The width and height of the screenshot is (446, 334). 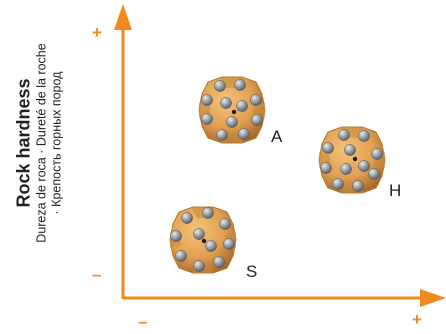 I want to click on bit-label-a: A, so click(x=277, y=136).